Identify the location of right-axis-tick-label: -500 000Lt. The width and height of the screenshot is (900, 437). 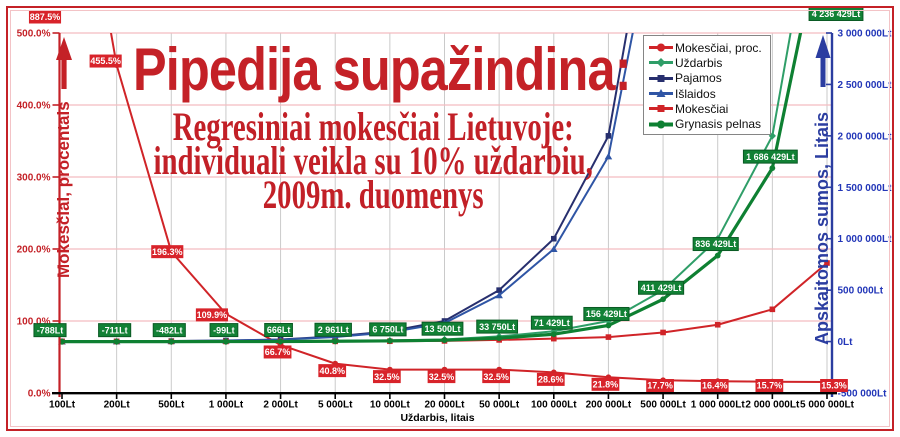
(863, 394).